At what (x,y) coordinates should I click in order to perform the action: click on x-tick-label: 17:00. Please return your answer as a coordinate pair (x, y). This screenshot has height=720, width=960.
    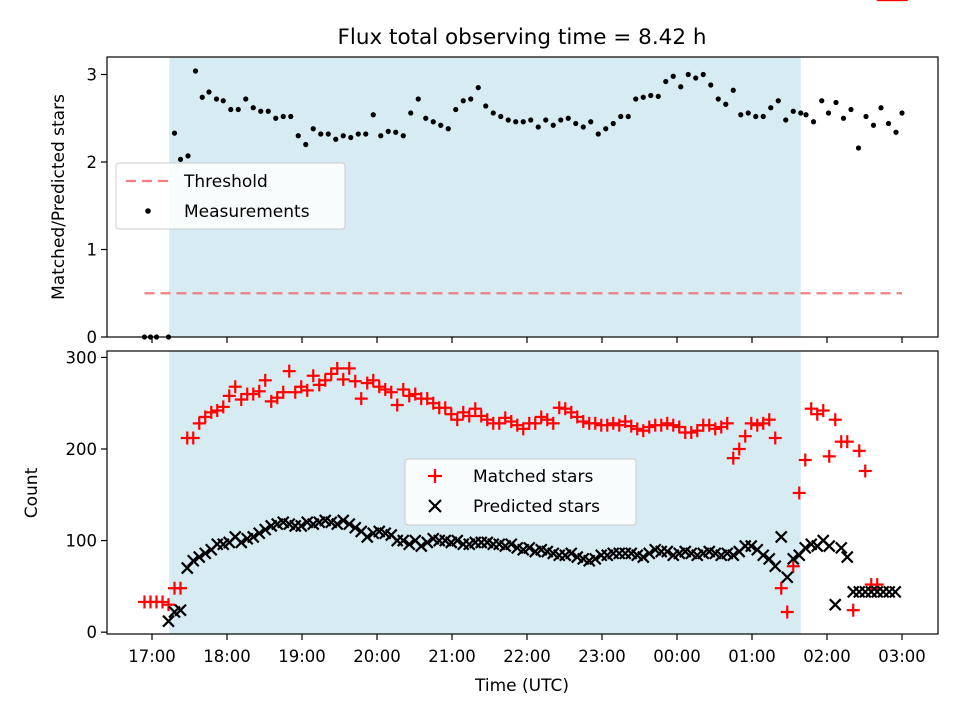
    Looking at the image, I should click on (152, 656).